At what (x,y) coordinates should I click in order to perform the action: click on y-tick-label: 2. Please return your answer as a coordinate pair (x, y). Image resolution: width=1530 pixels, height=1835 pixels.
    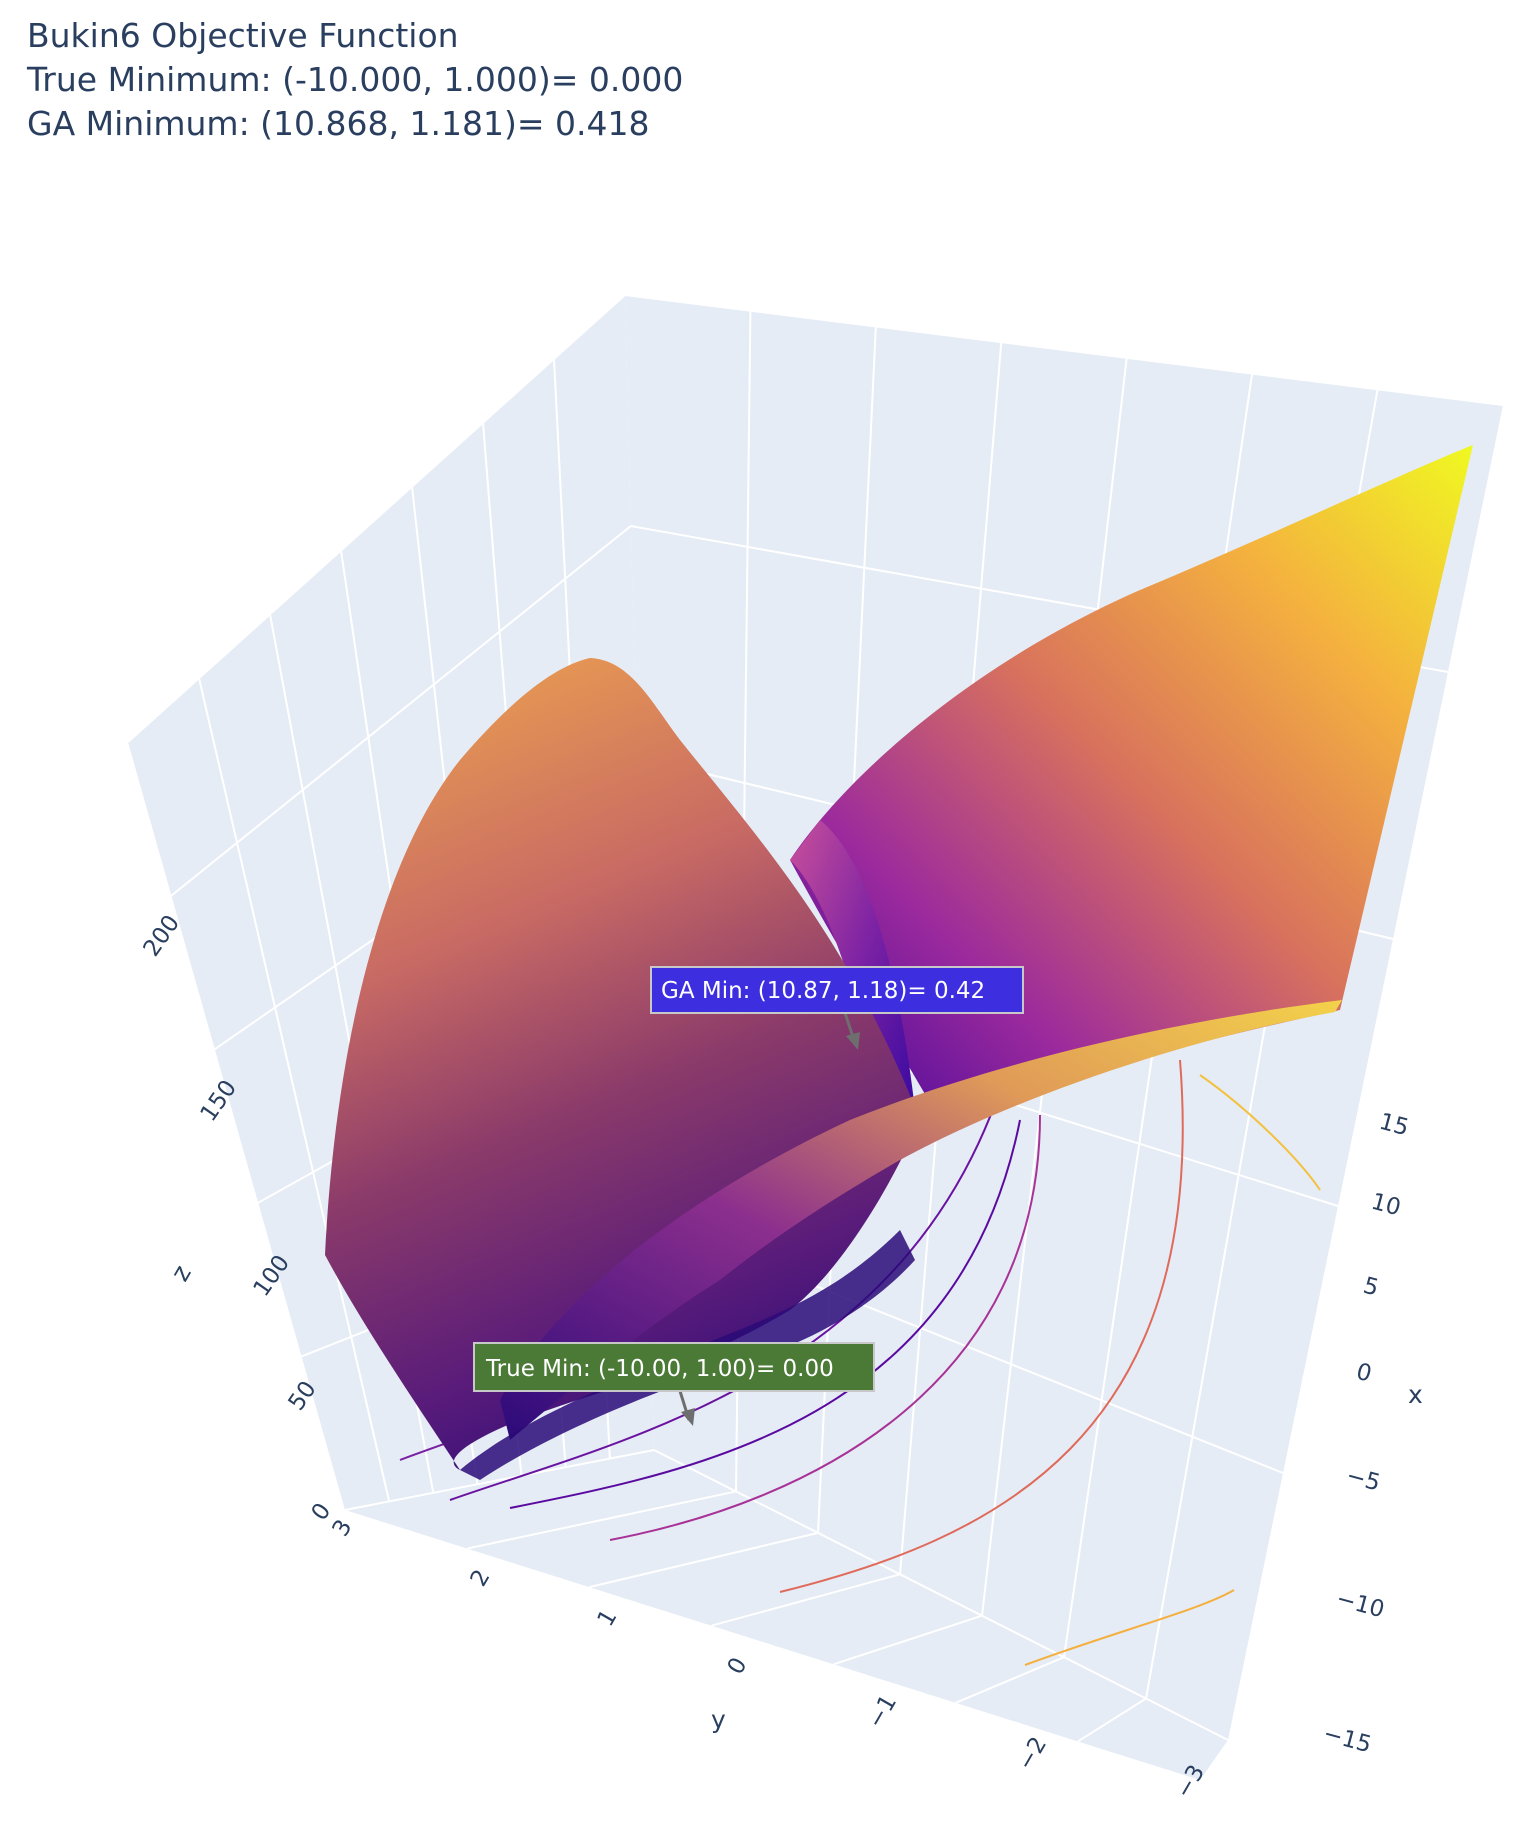
    Looking at the image, I should click on (481, 1578).